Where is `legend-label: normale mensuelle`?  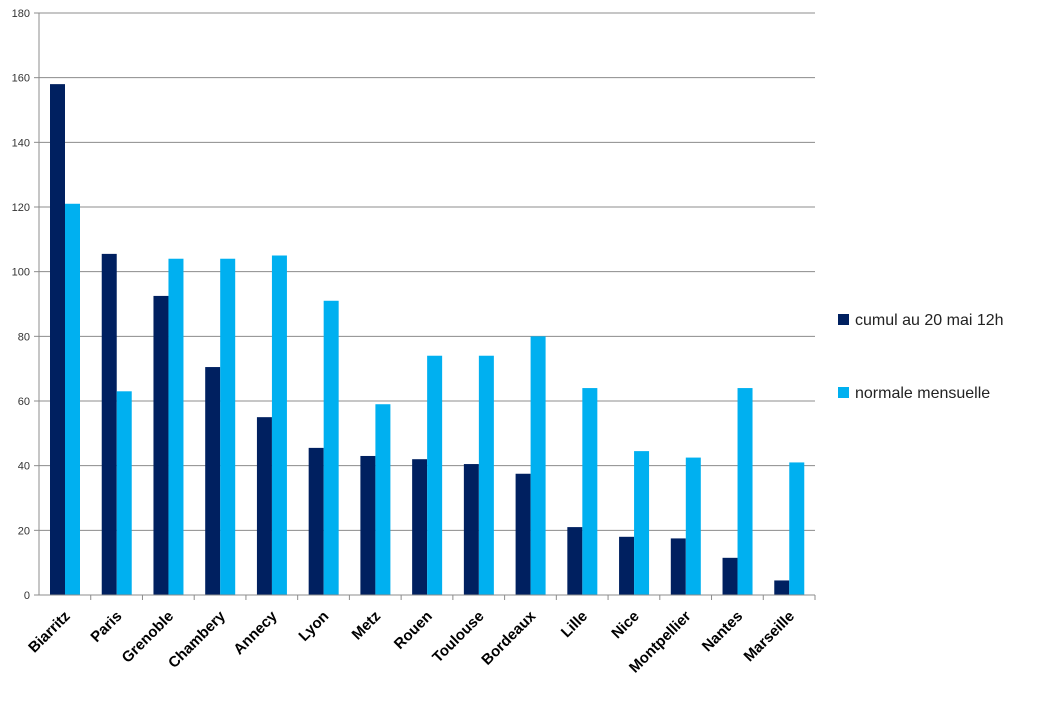
legend-label: normale mensuelle is located at coordinates (922, 393).